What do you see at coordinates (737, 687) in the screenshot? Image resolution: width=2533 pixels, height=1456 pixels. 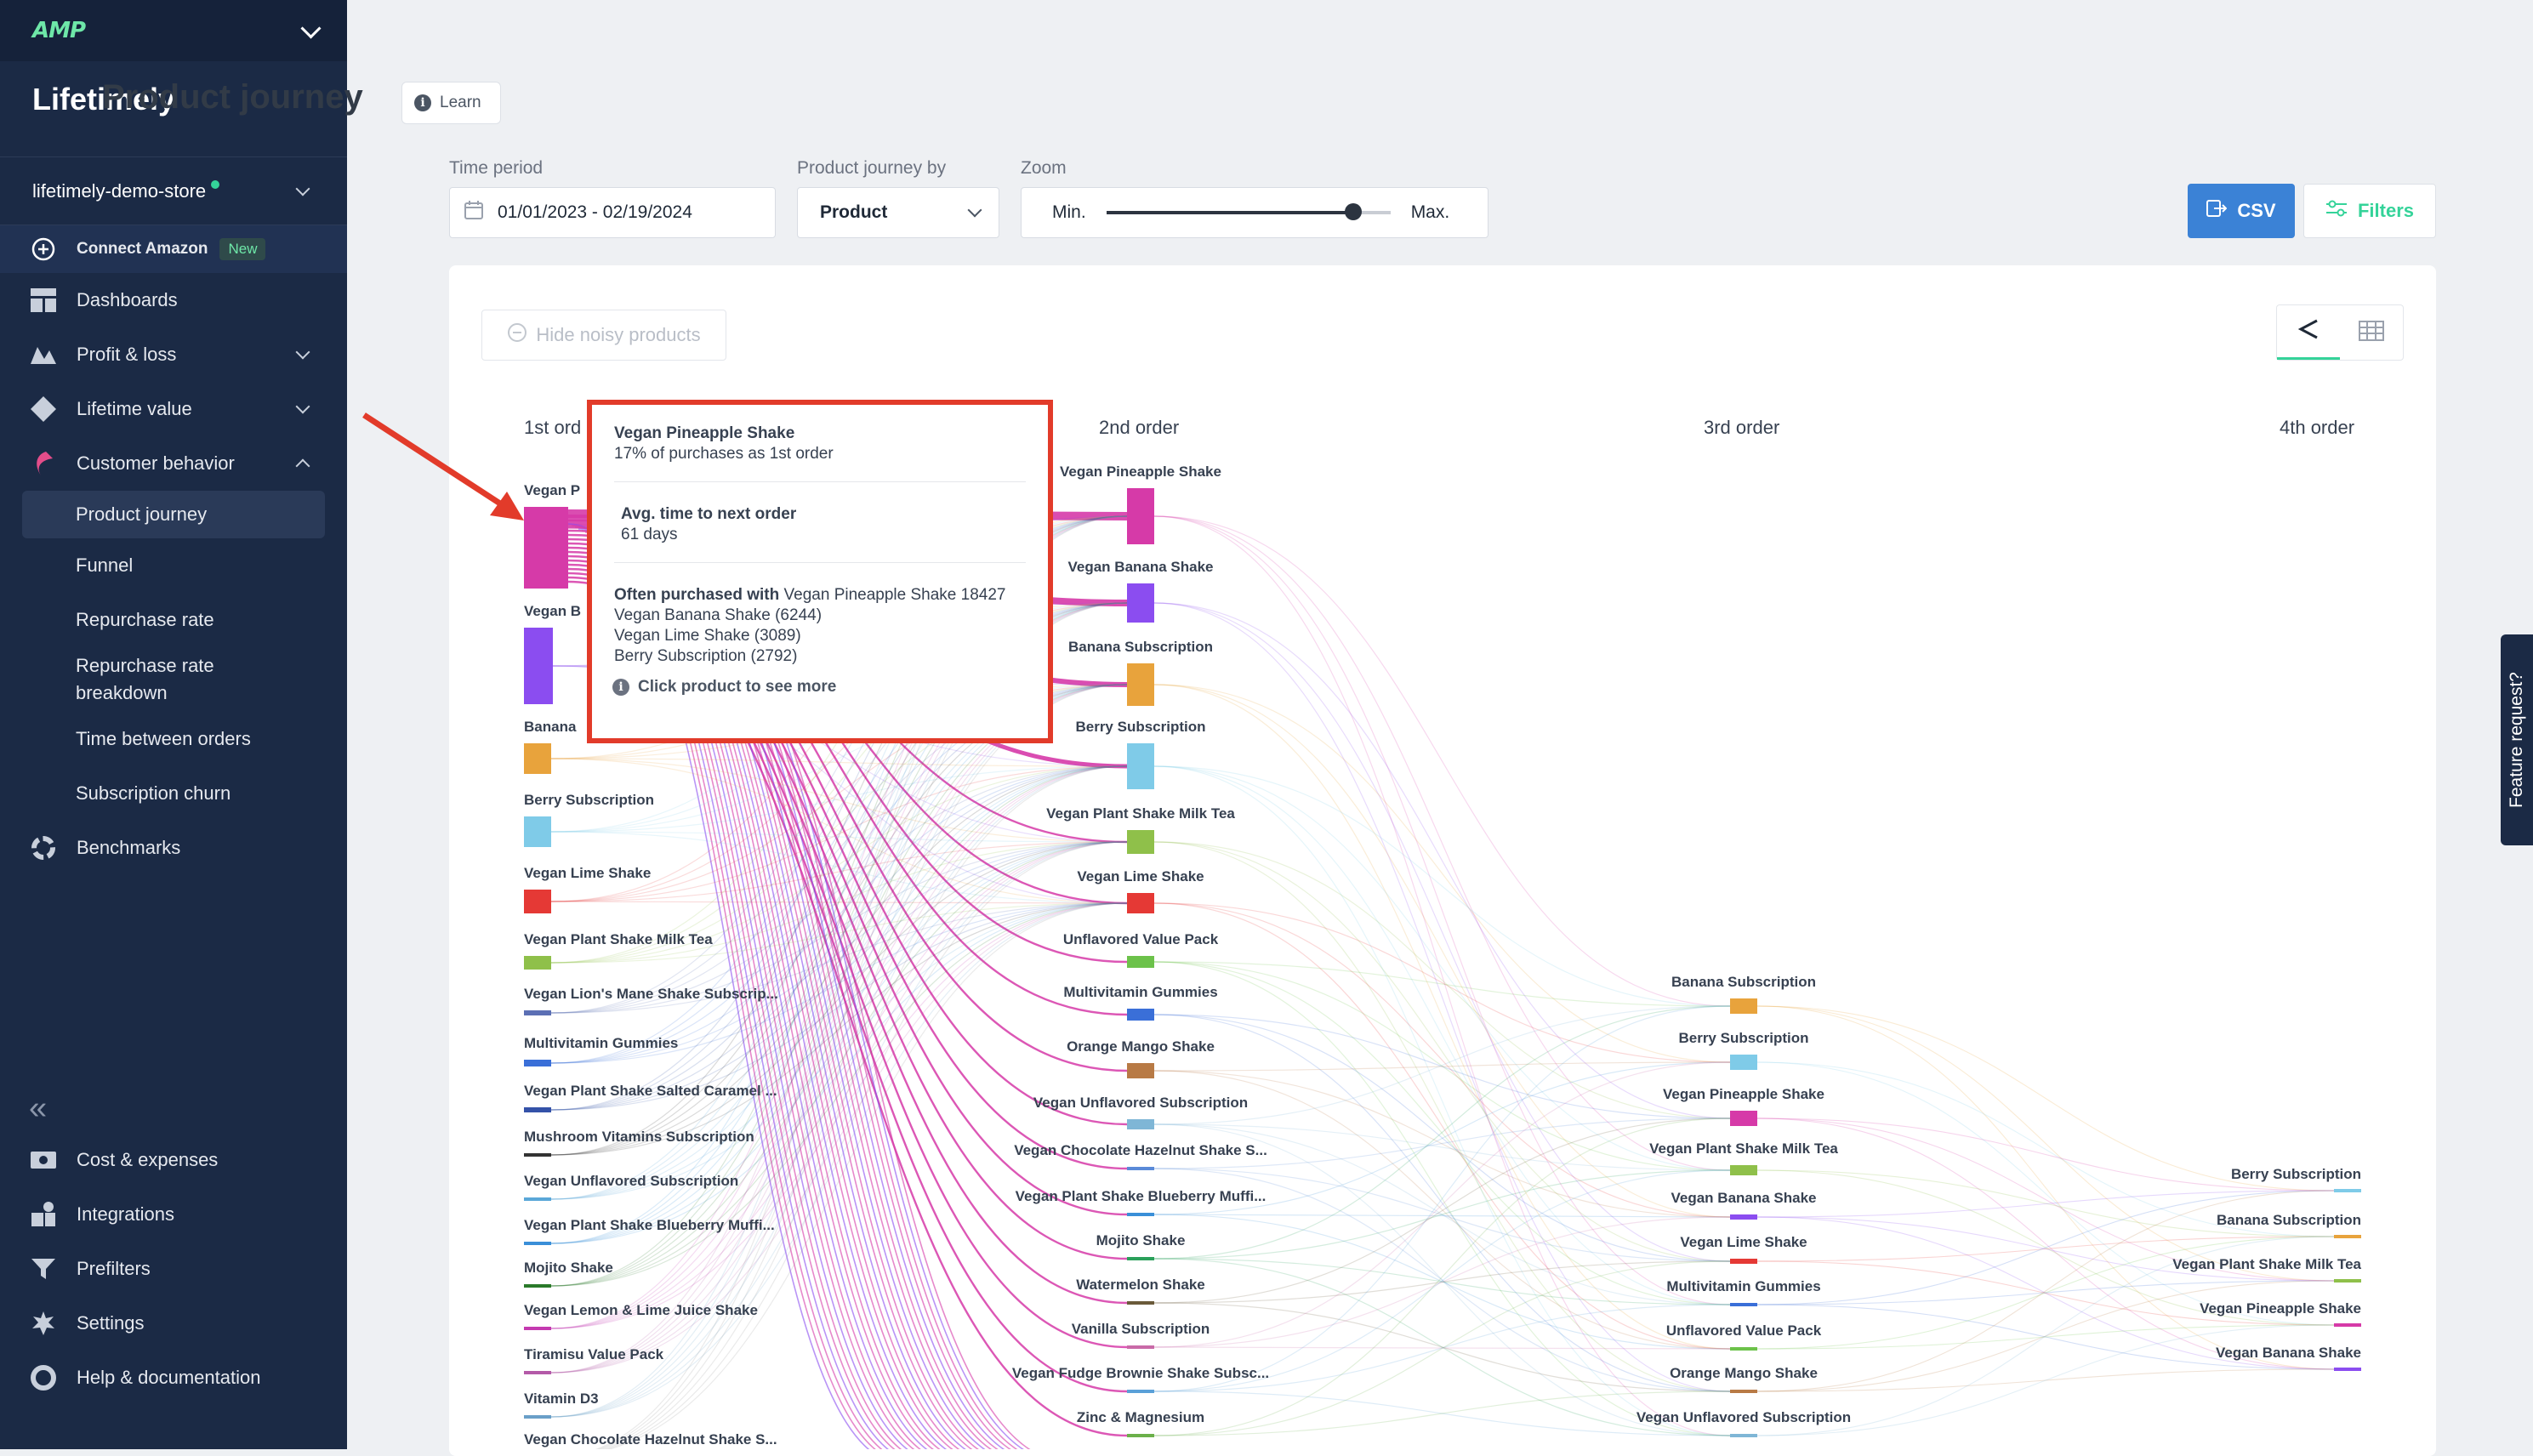 I see `tooltip-click-more: Click product to see more` at bounding box center [737, 687].